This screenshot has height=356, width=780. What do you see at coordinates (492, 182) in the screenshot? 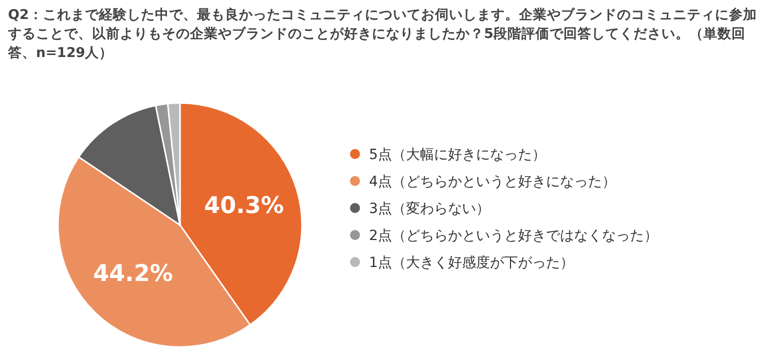
I see `legend-label: 4点（どちらかというと好きになった）` at bounding box center [492, 182].